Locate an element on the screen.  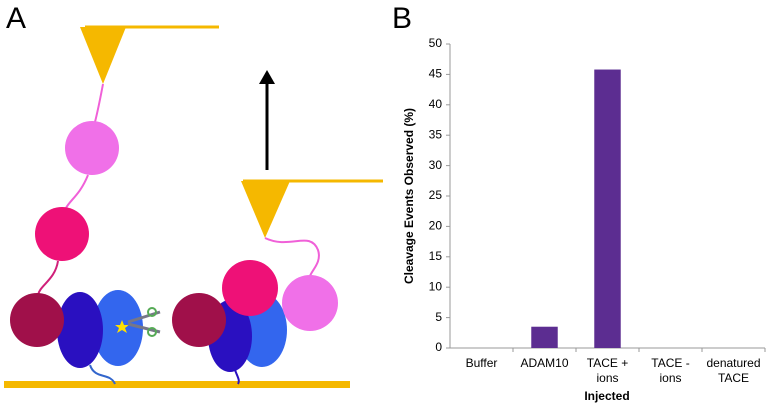
y-tick-label: 25 is located at coordinates (436, 195).